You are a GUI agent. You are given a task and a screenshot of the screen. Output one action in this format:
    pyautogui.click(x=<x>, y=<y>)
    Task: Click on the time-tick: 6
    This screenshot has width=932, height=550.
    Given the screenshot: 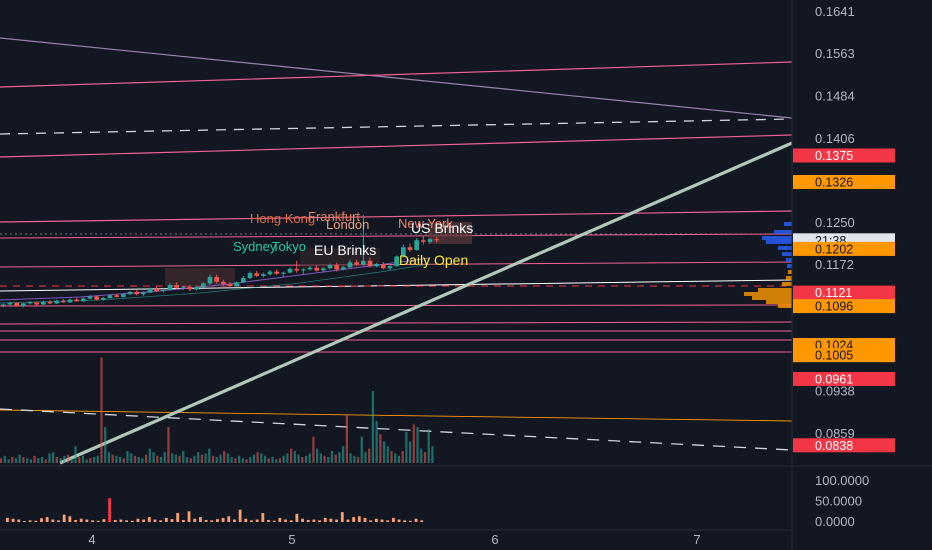 What is the action you would take?
    pyautogui.click(x=494, y=539)
    